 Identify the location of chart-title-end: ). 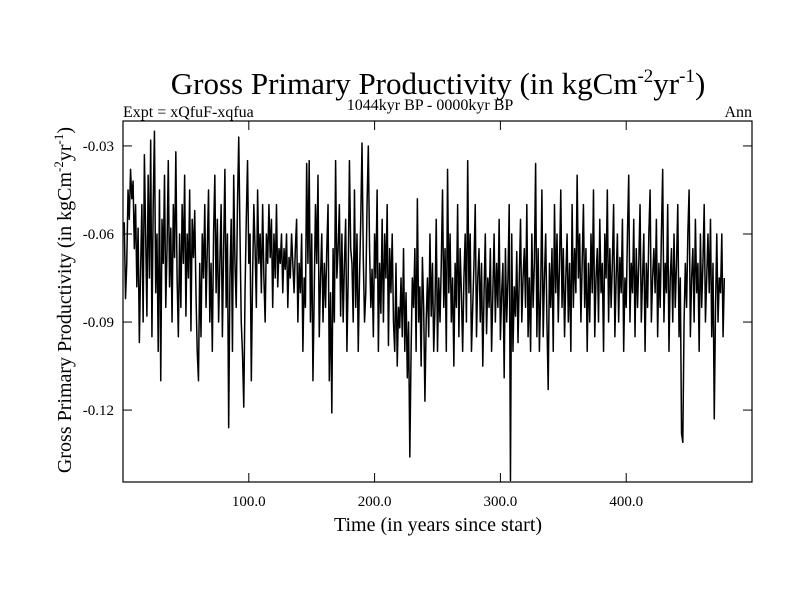
(700, 83).